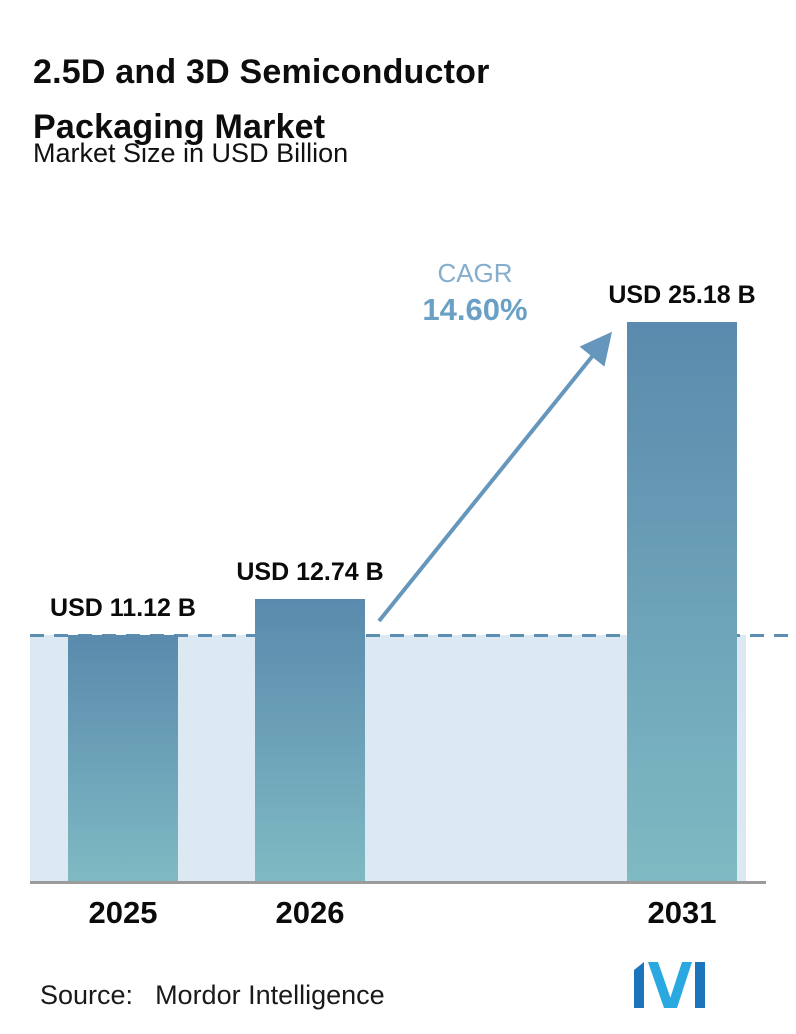 The height and width of the screenshot is (1034, 796). I want to click on x-axis-label-2025: 2025, so click(123, 912).